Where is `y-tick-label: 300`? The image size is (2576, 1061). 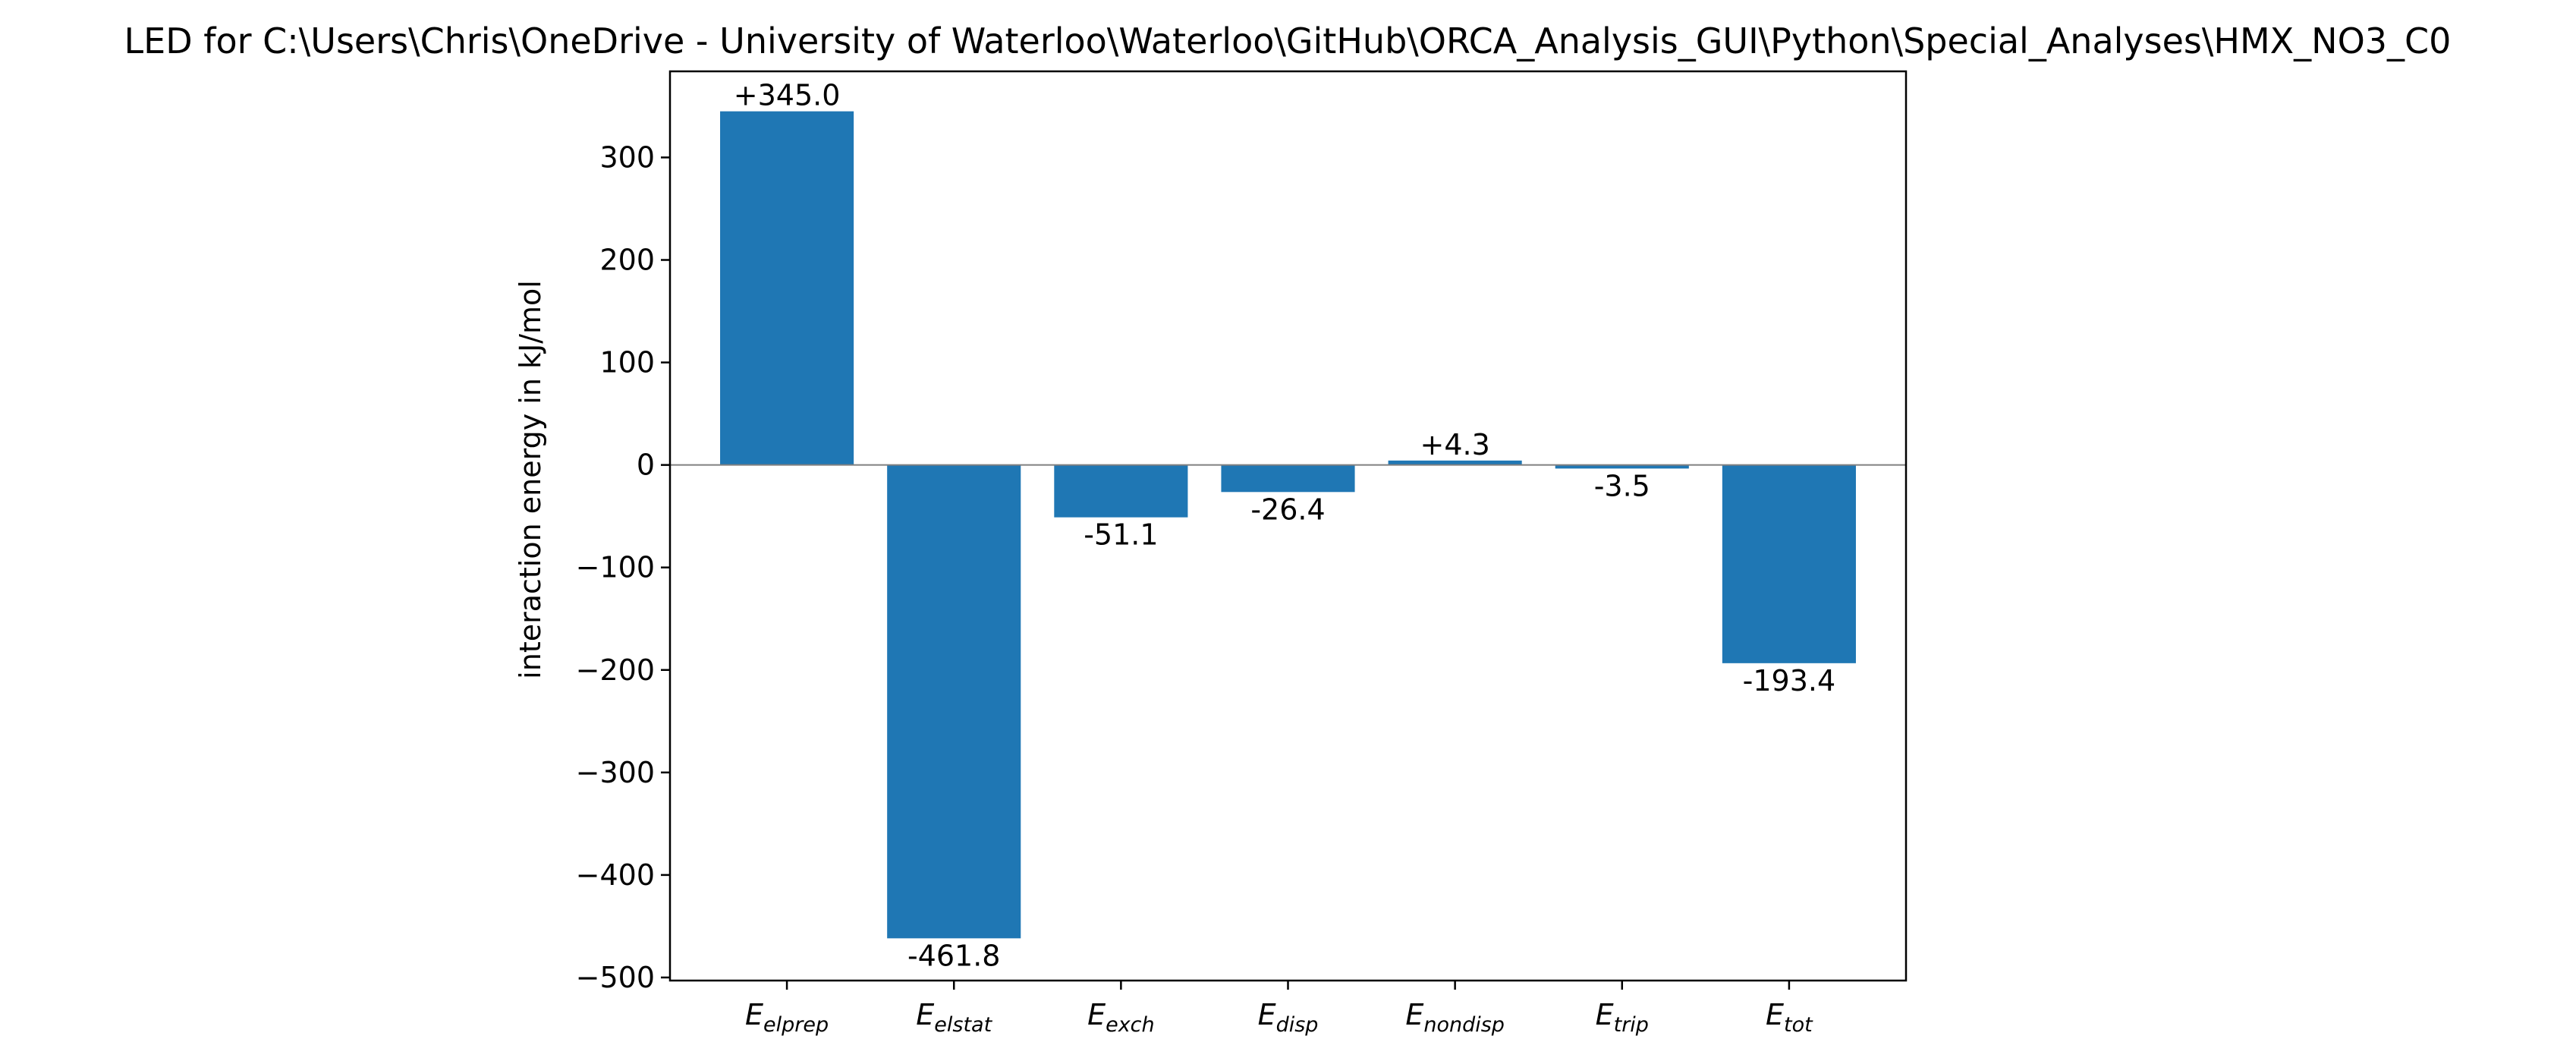
y-tick-label: 300 is located at coordinates (627, 157).